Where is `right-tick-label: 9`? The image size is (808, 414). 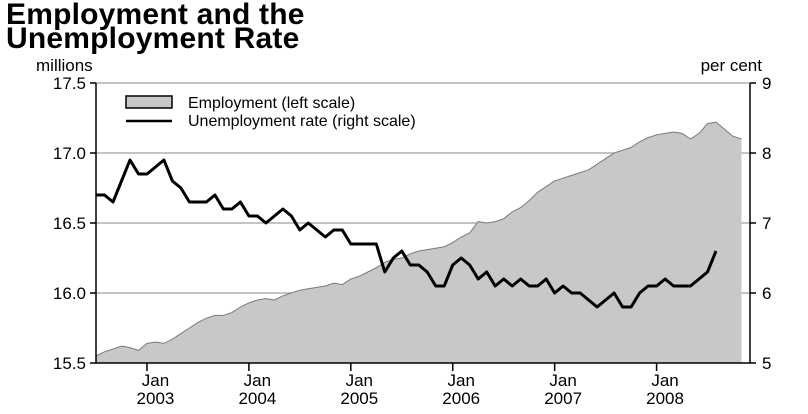
right-tick-label: 9 is located at coordinates (766, 83).